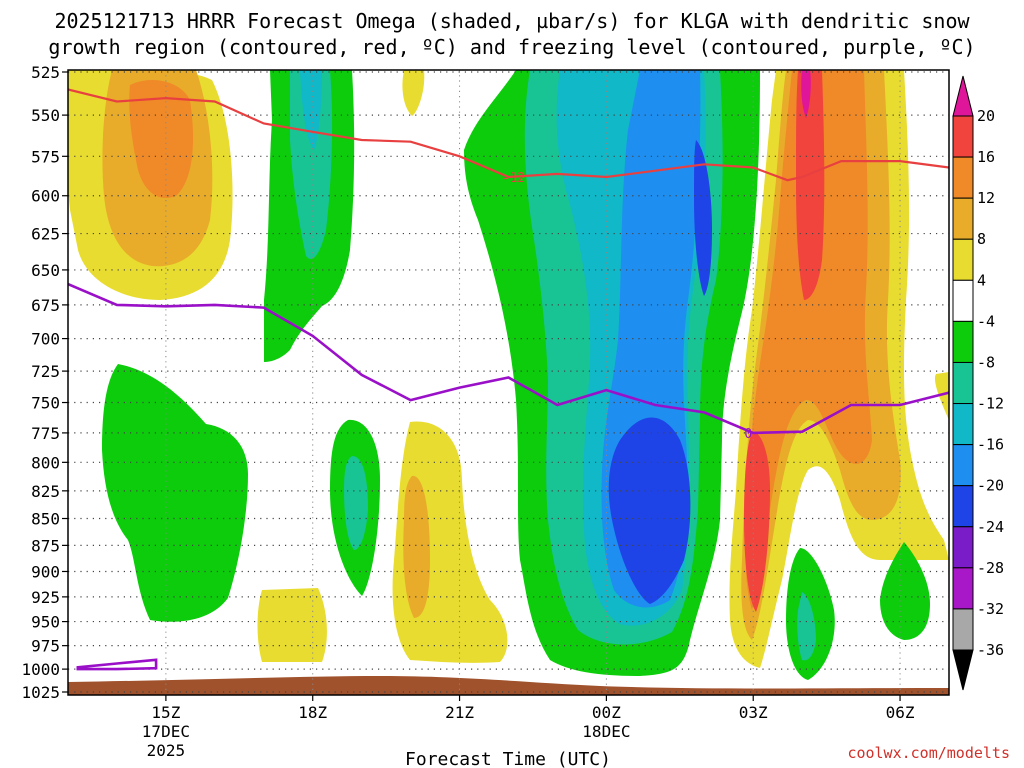 This screenshot has height=768, width=1024. Describe the element at coordinates (986, 321) in the screenshot. I see `colorbar-label: -4` at that location.